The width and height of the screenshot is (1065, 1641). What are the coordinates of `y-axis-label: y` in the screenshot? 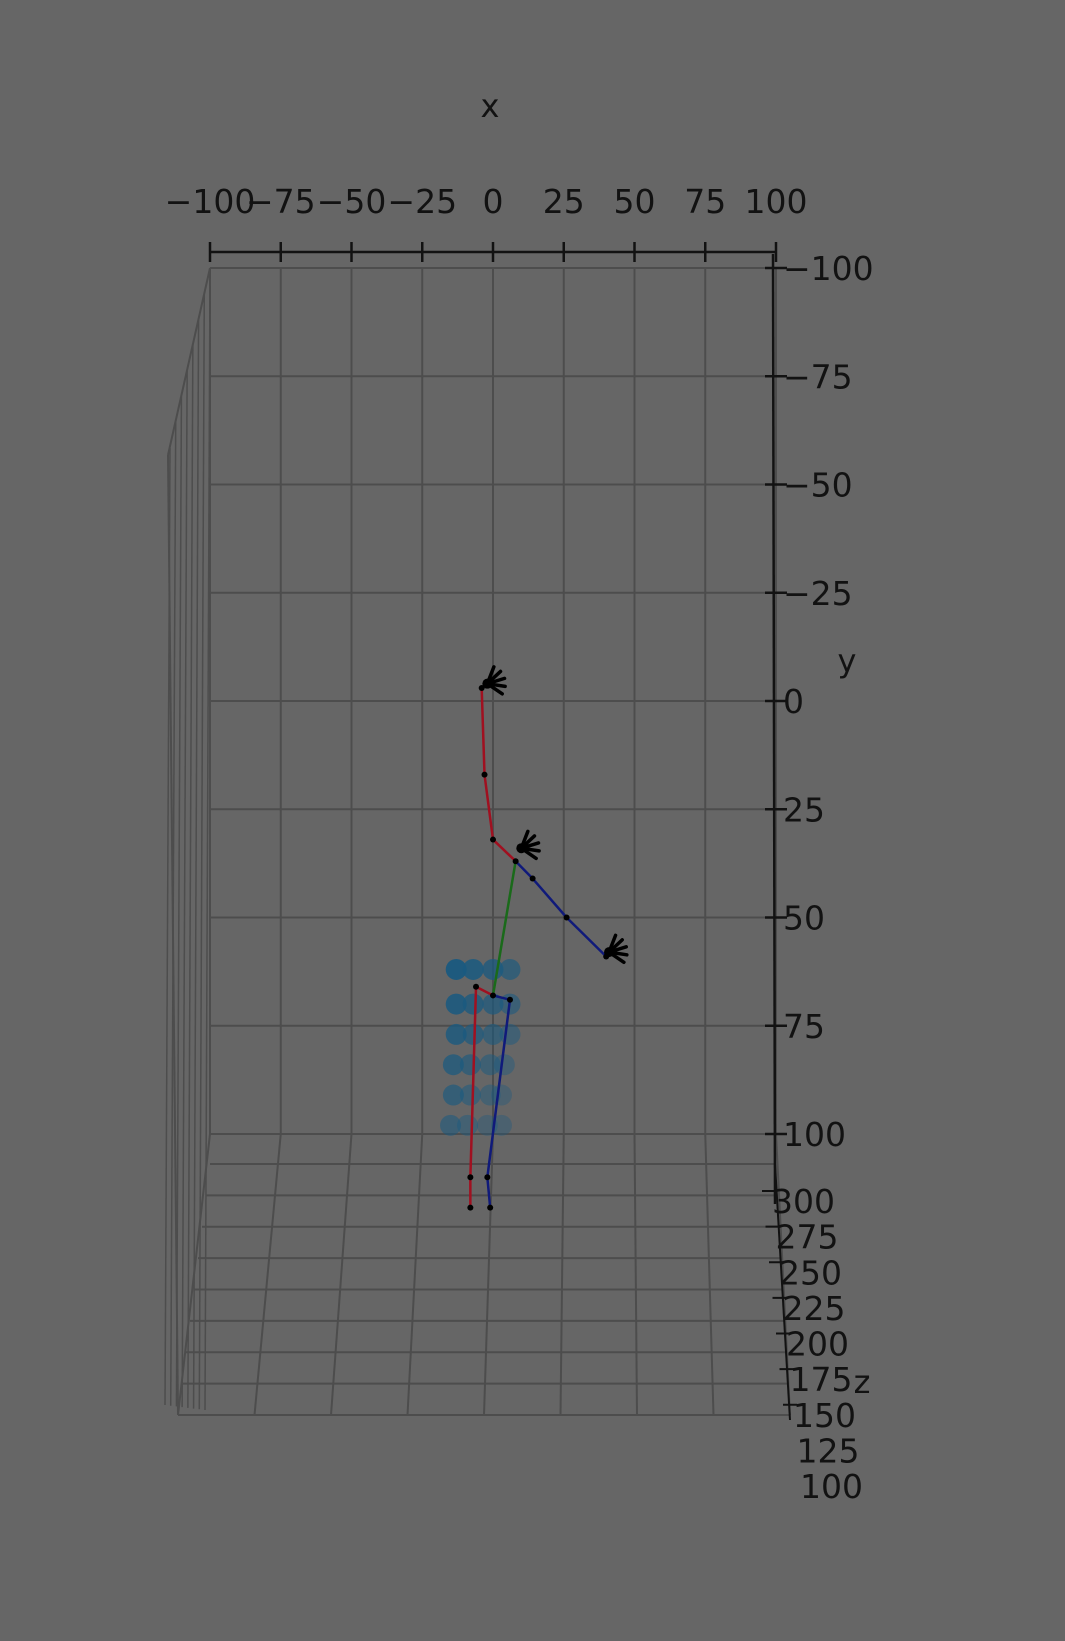 It's located at (847, 661).